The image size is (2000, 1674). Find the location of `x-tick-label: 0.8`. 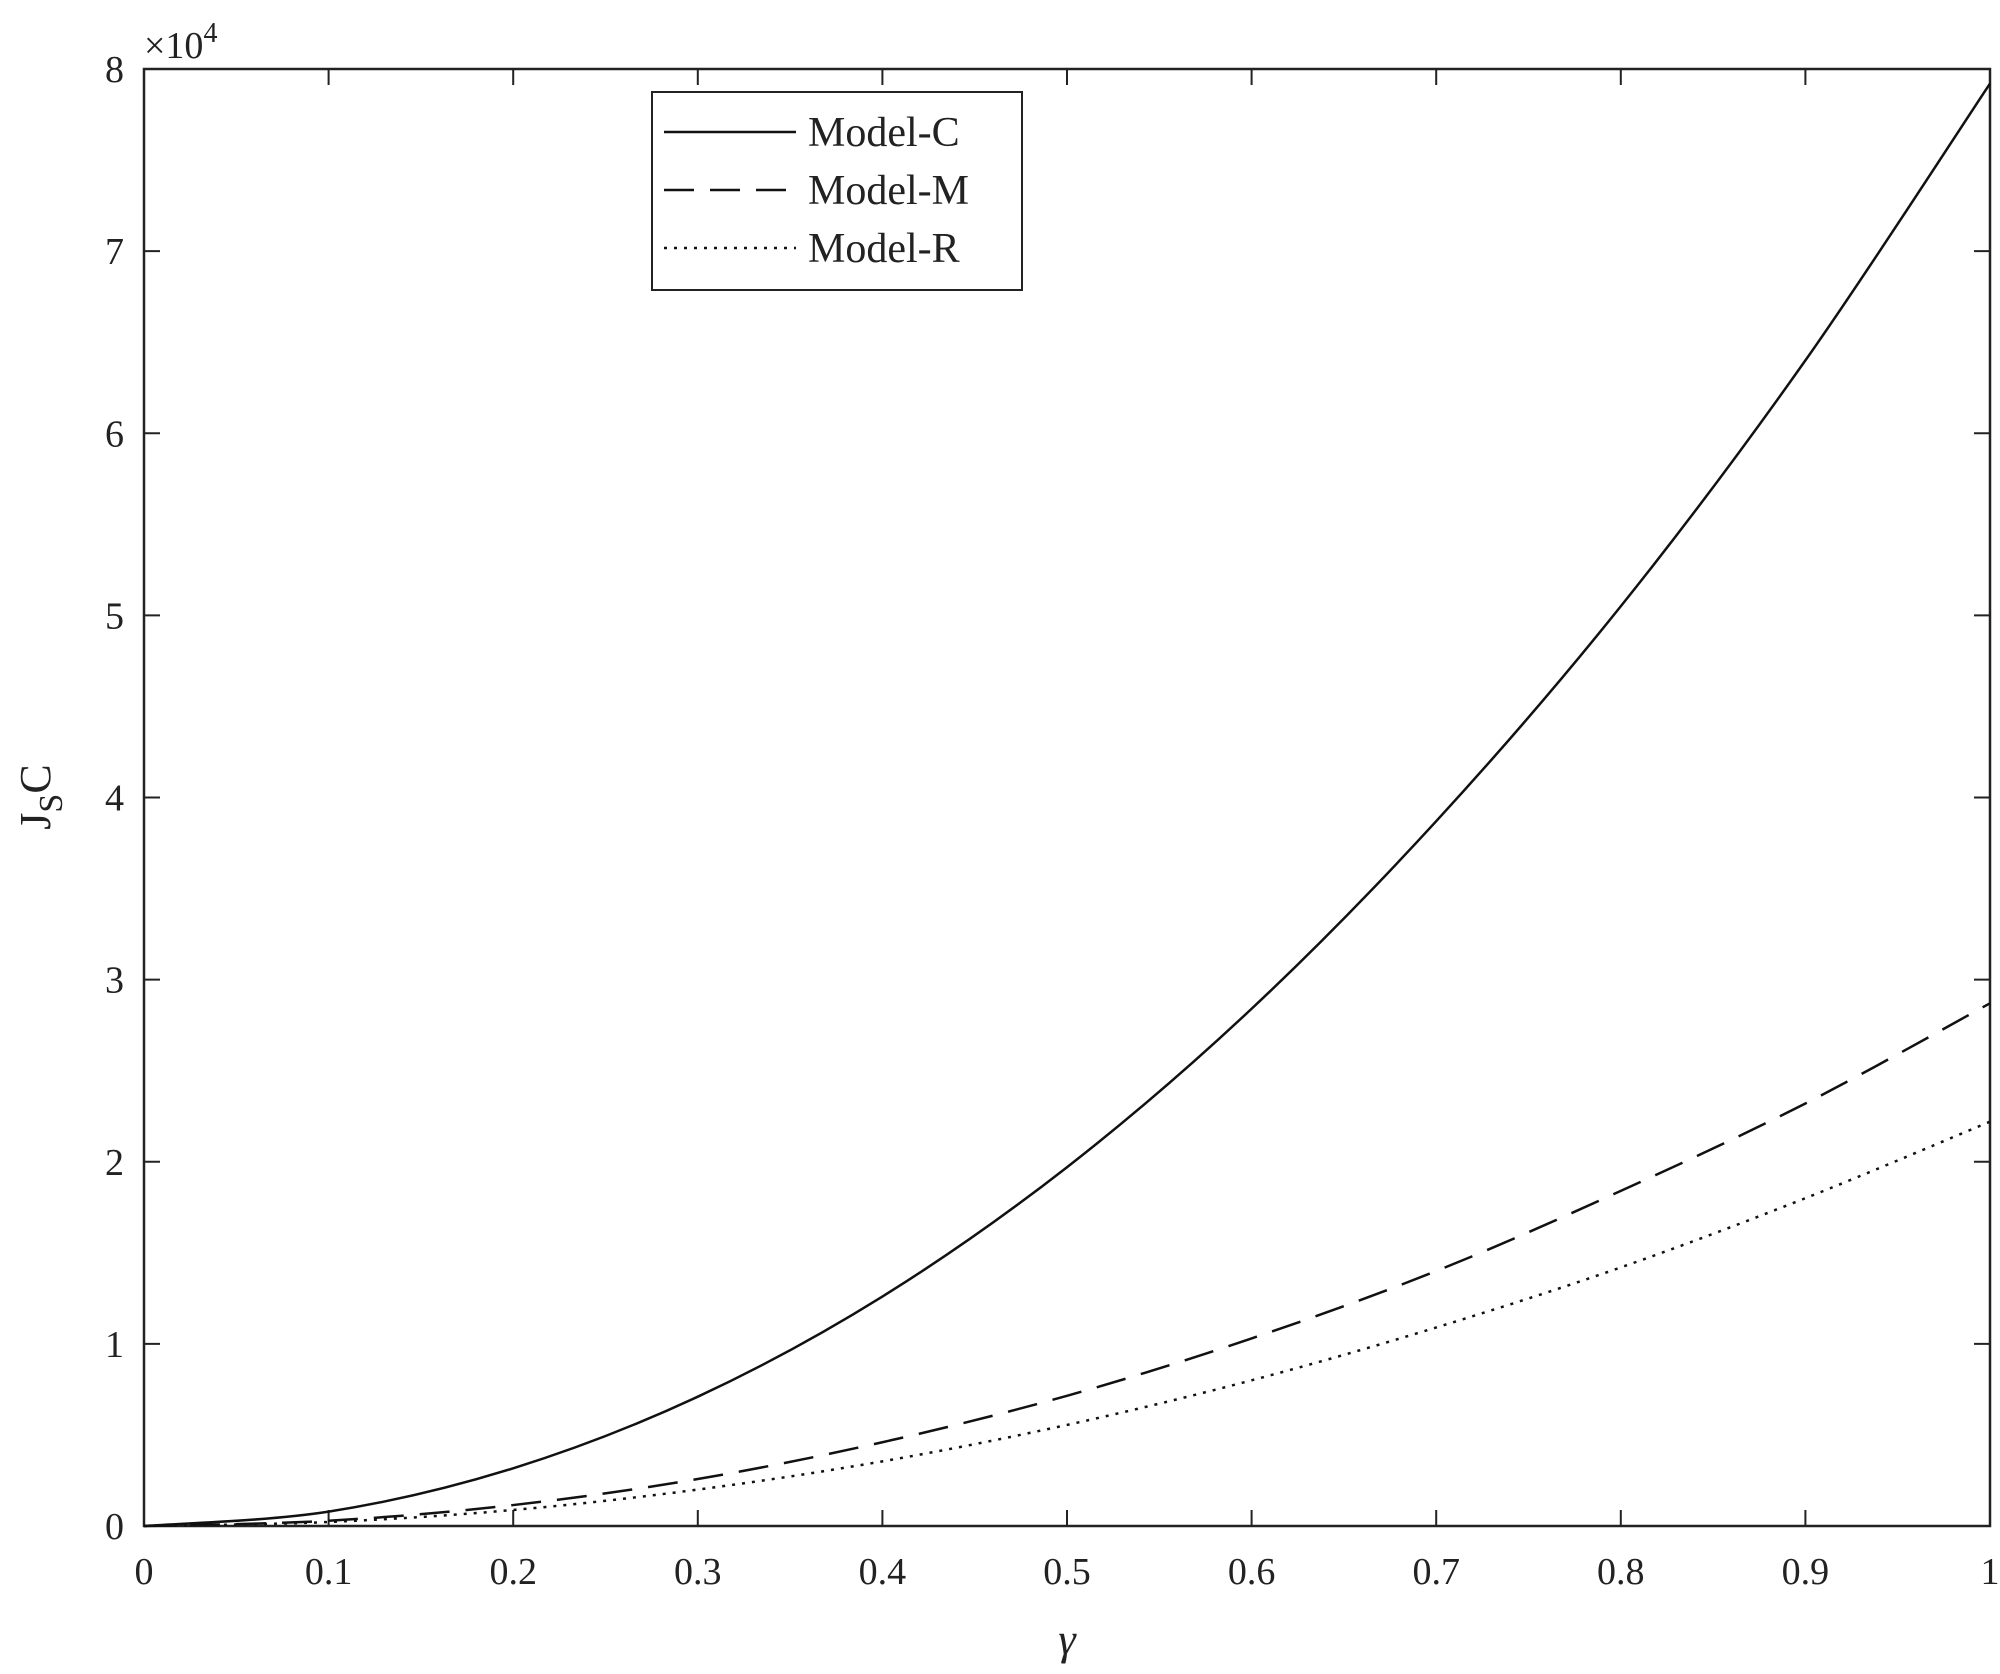

x-tick-label: 0.8 is located at coordinates (1621, 1572).